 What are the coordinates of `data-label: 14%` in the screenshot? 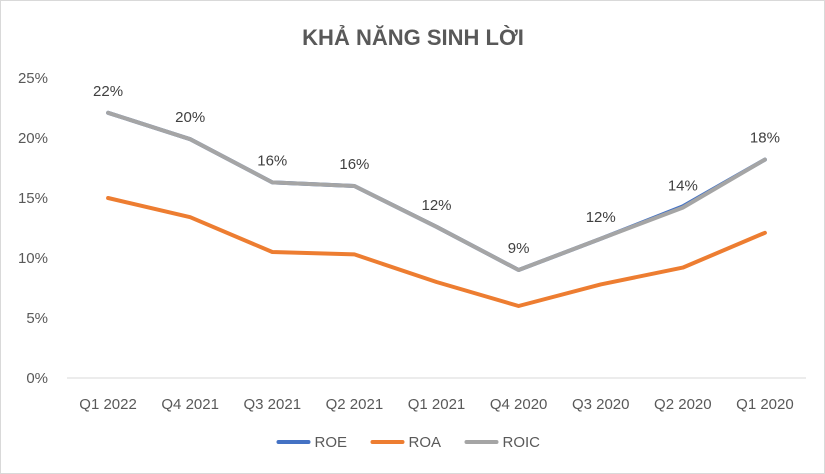 It's located at (683, 186).